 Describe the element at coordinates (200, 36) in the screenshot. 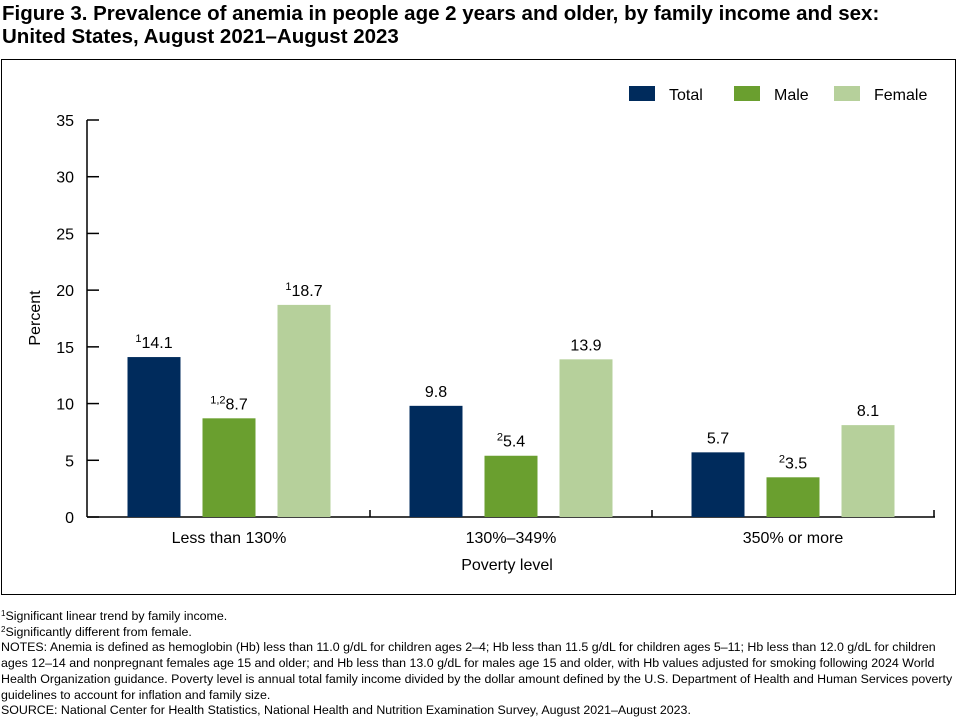

I see `figure-title-line-2: United States, August 2021–August 2023` at that location.